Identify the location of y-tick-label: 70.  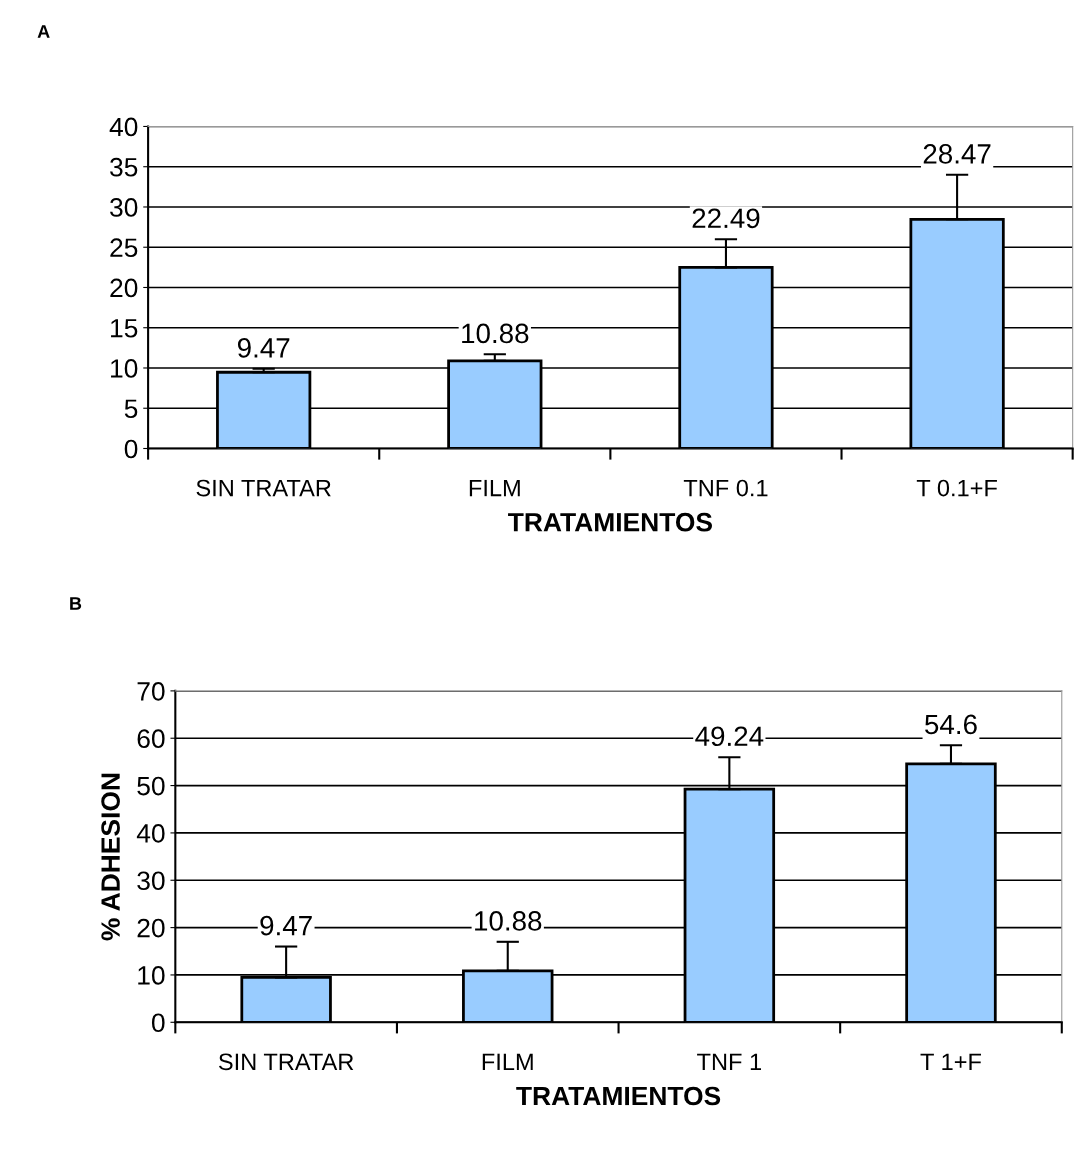
(151, 691).